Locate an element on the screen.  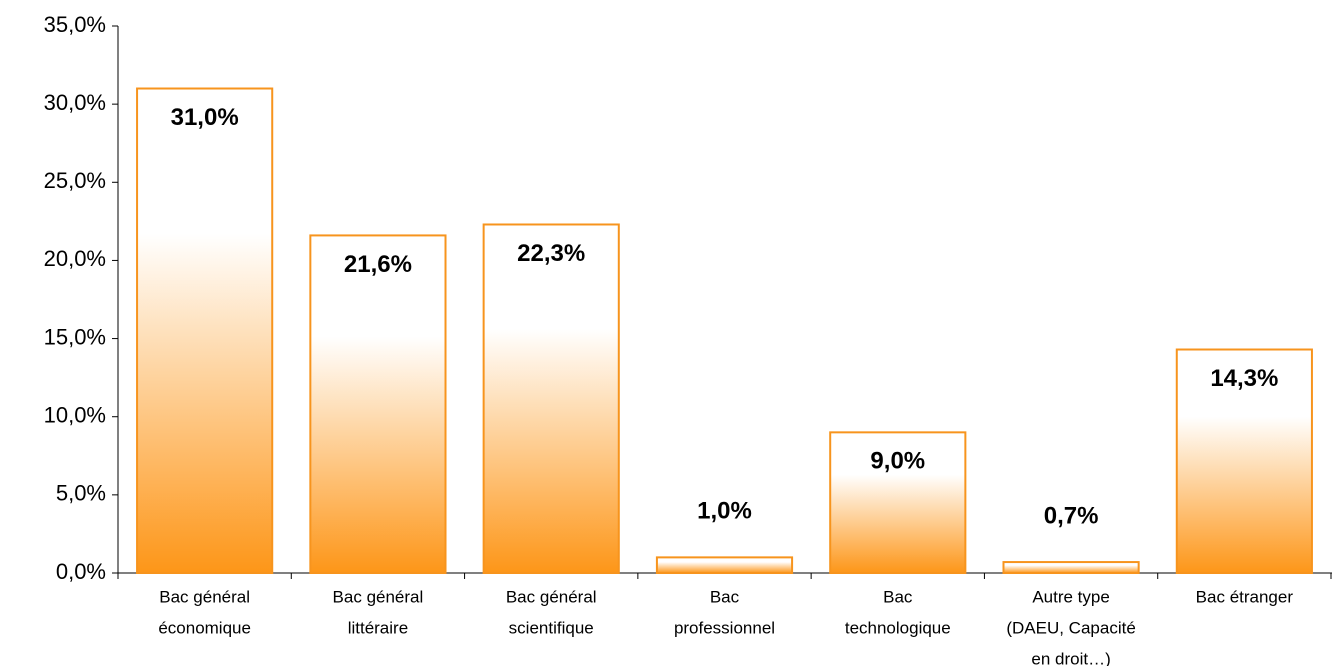
data-label: 22,3% is located at coordinates (551, 253).